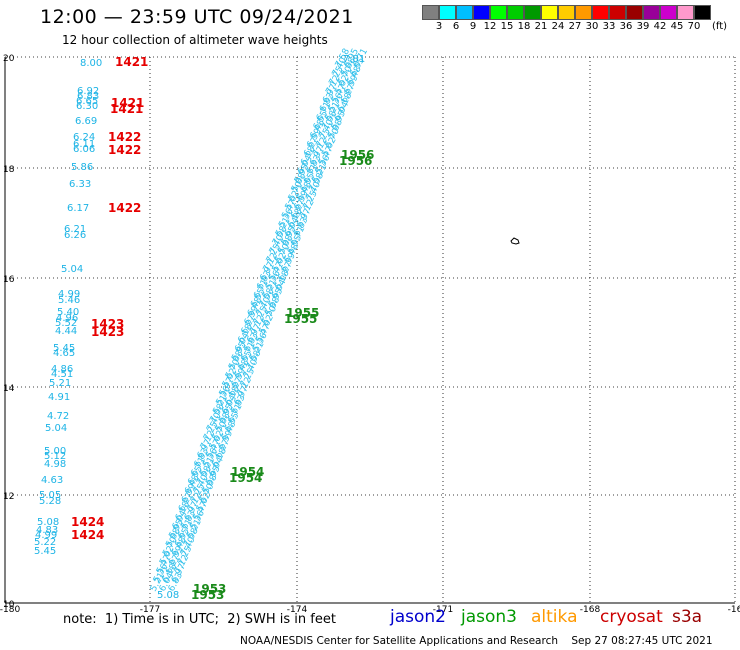  What do you see at coordinates (66, 323) in the screenshot?
I see `left-track-height-label: 5.52` at bounding box center [66, 323].